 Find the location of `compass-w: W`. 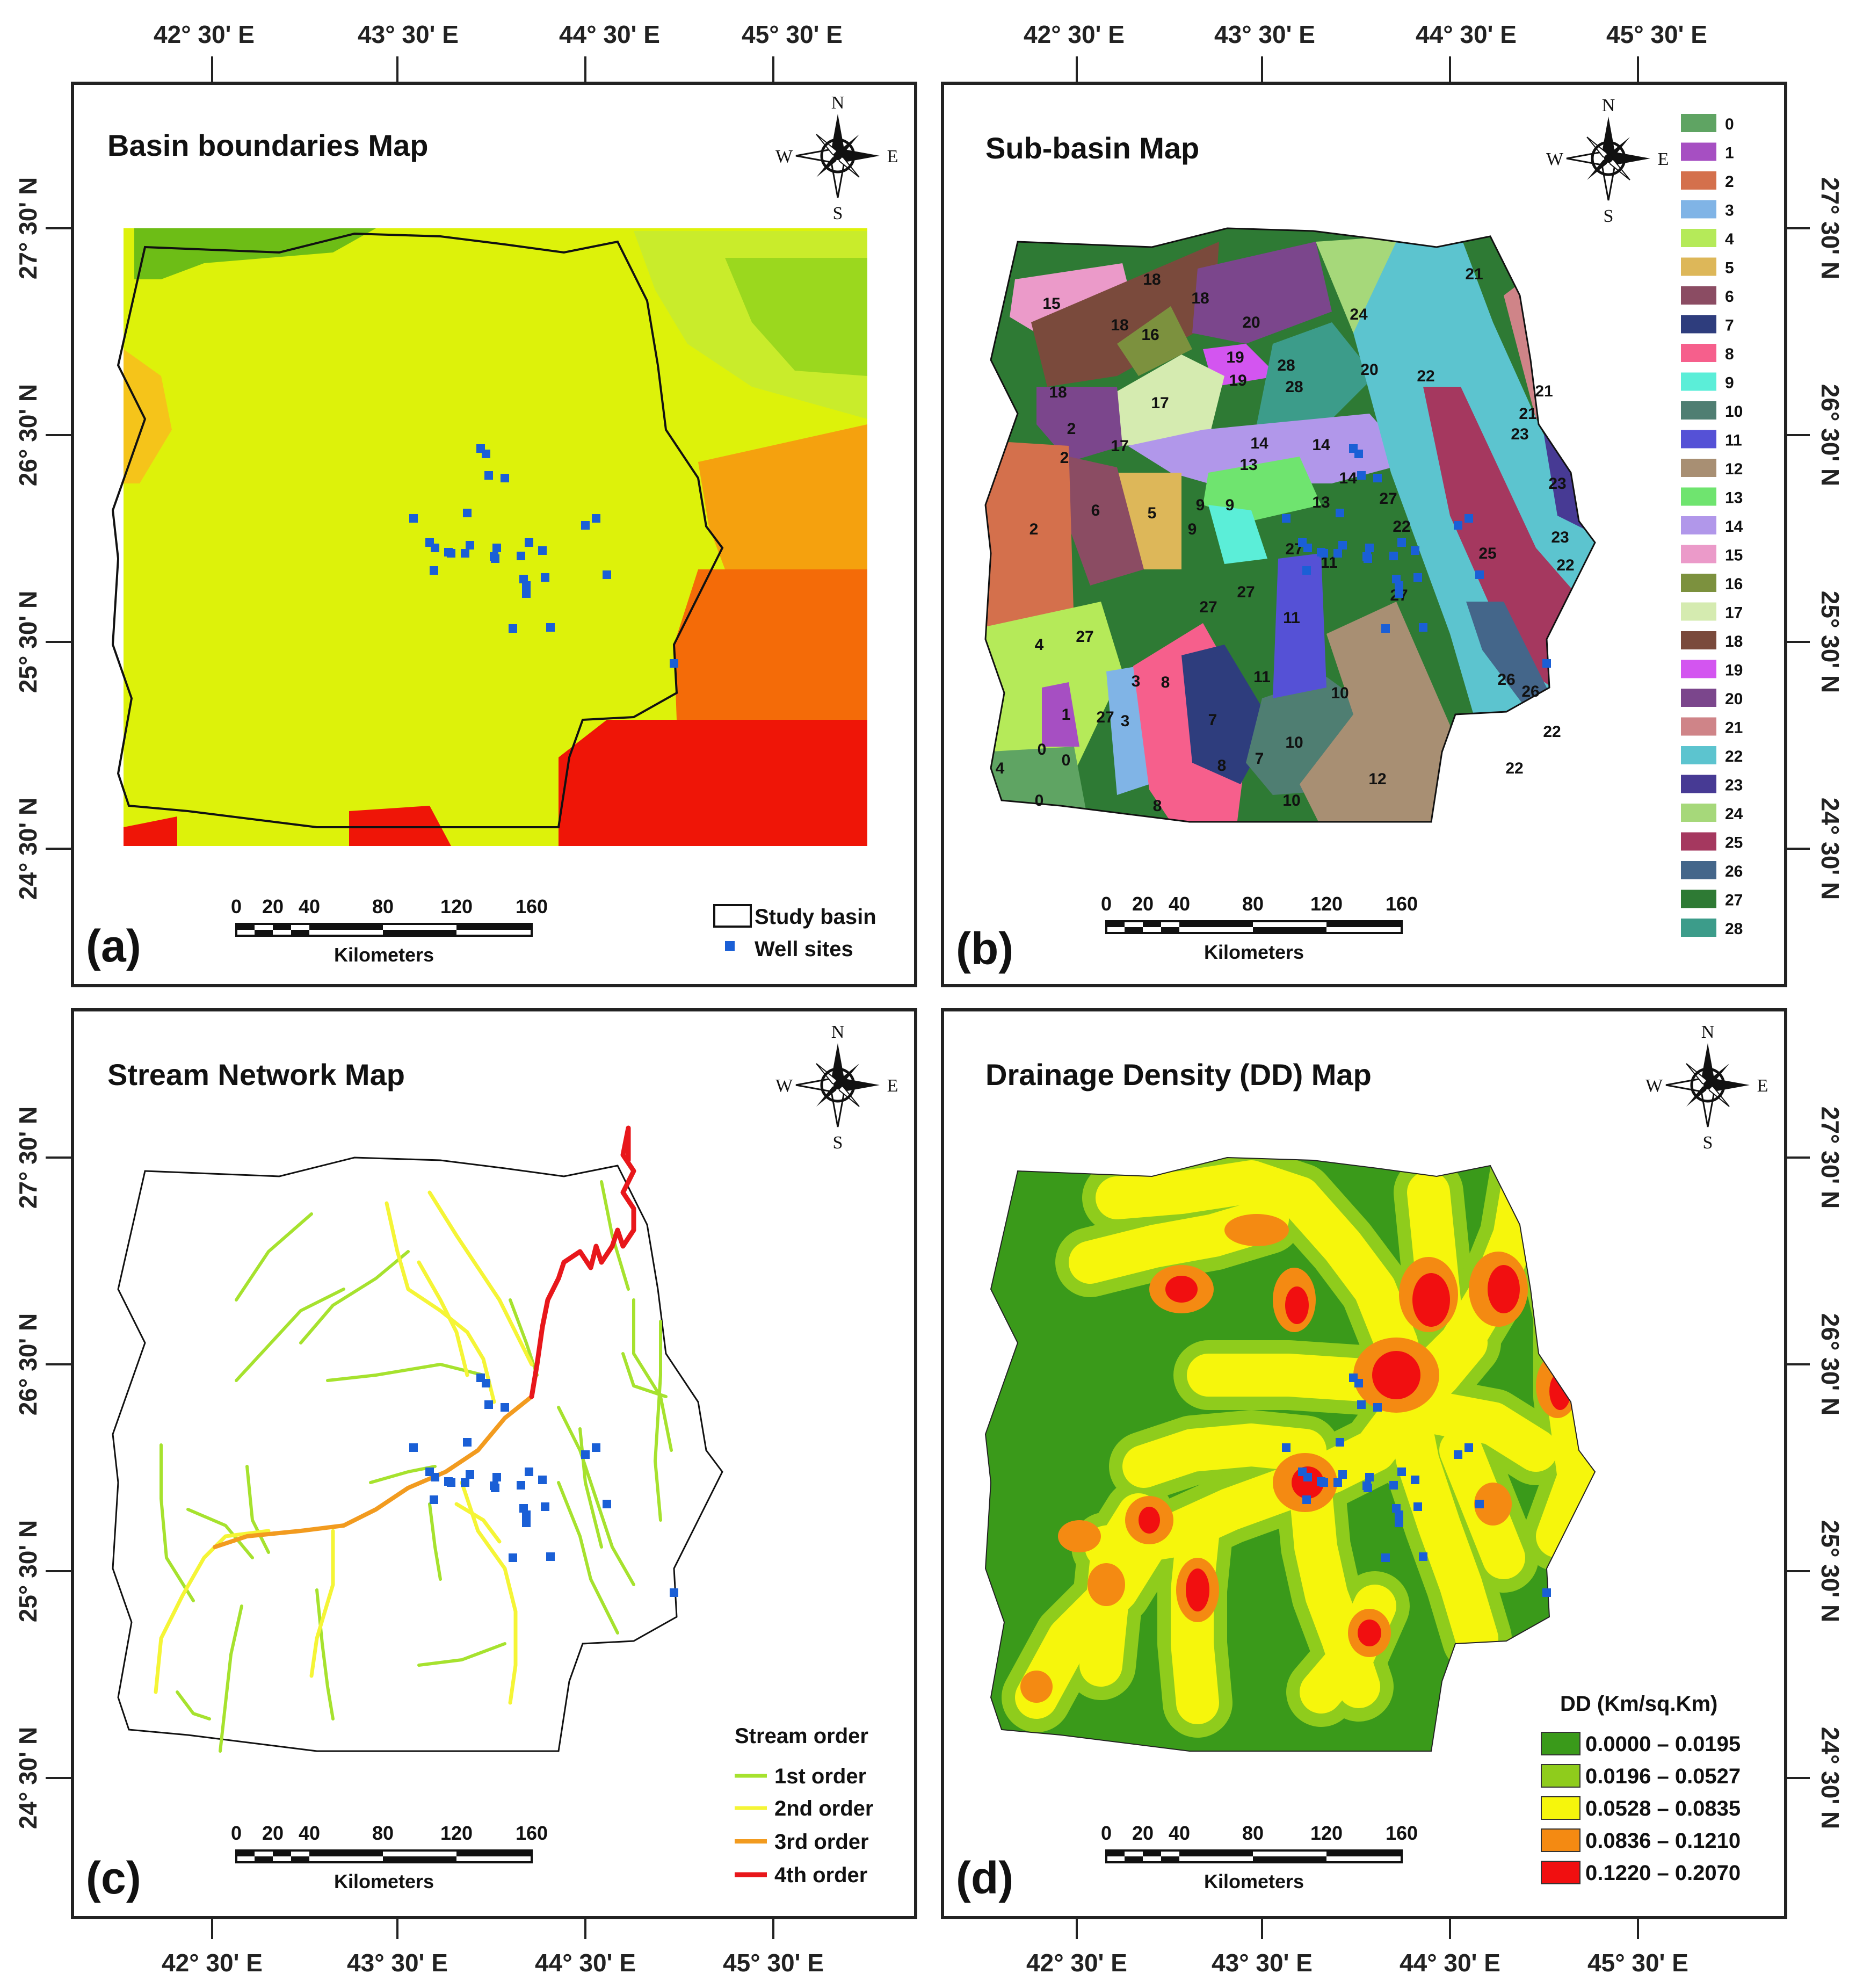

compass-w: W is located at coordinates (784, 157).